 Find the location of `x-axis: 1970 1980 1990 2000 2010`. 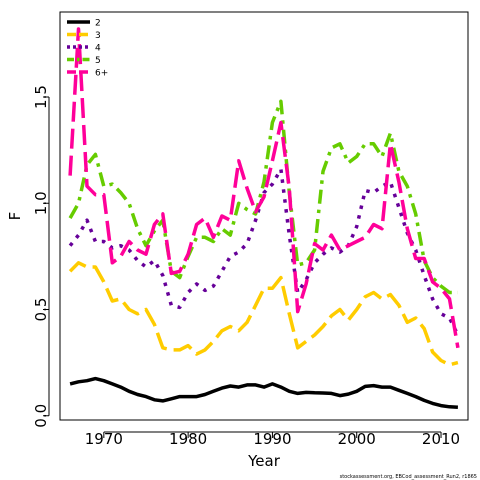

x-axis: 1970 1980 1990 2000 2010 is located at coordinates (272, 439).